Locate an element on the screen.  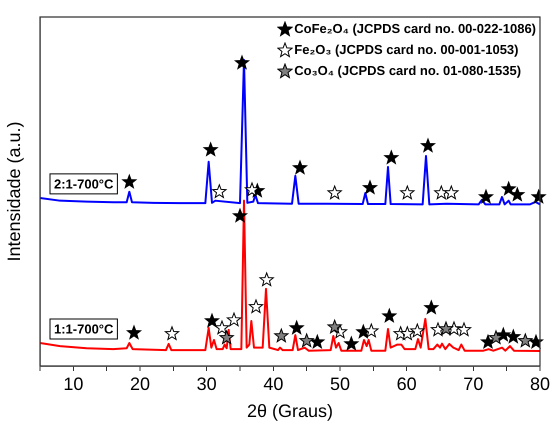
x-tick-label: 60 is located at coordinates (406, 384).